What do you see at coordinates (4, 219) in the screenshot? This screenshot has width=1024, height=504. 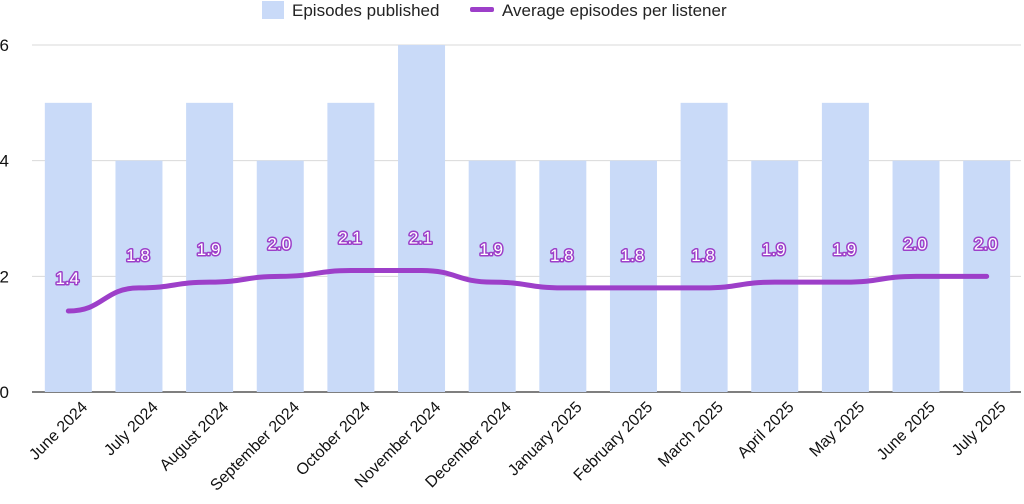 I see `y-axis-ticks: 0 2 4 6` at bounding box center [4, 219].